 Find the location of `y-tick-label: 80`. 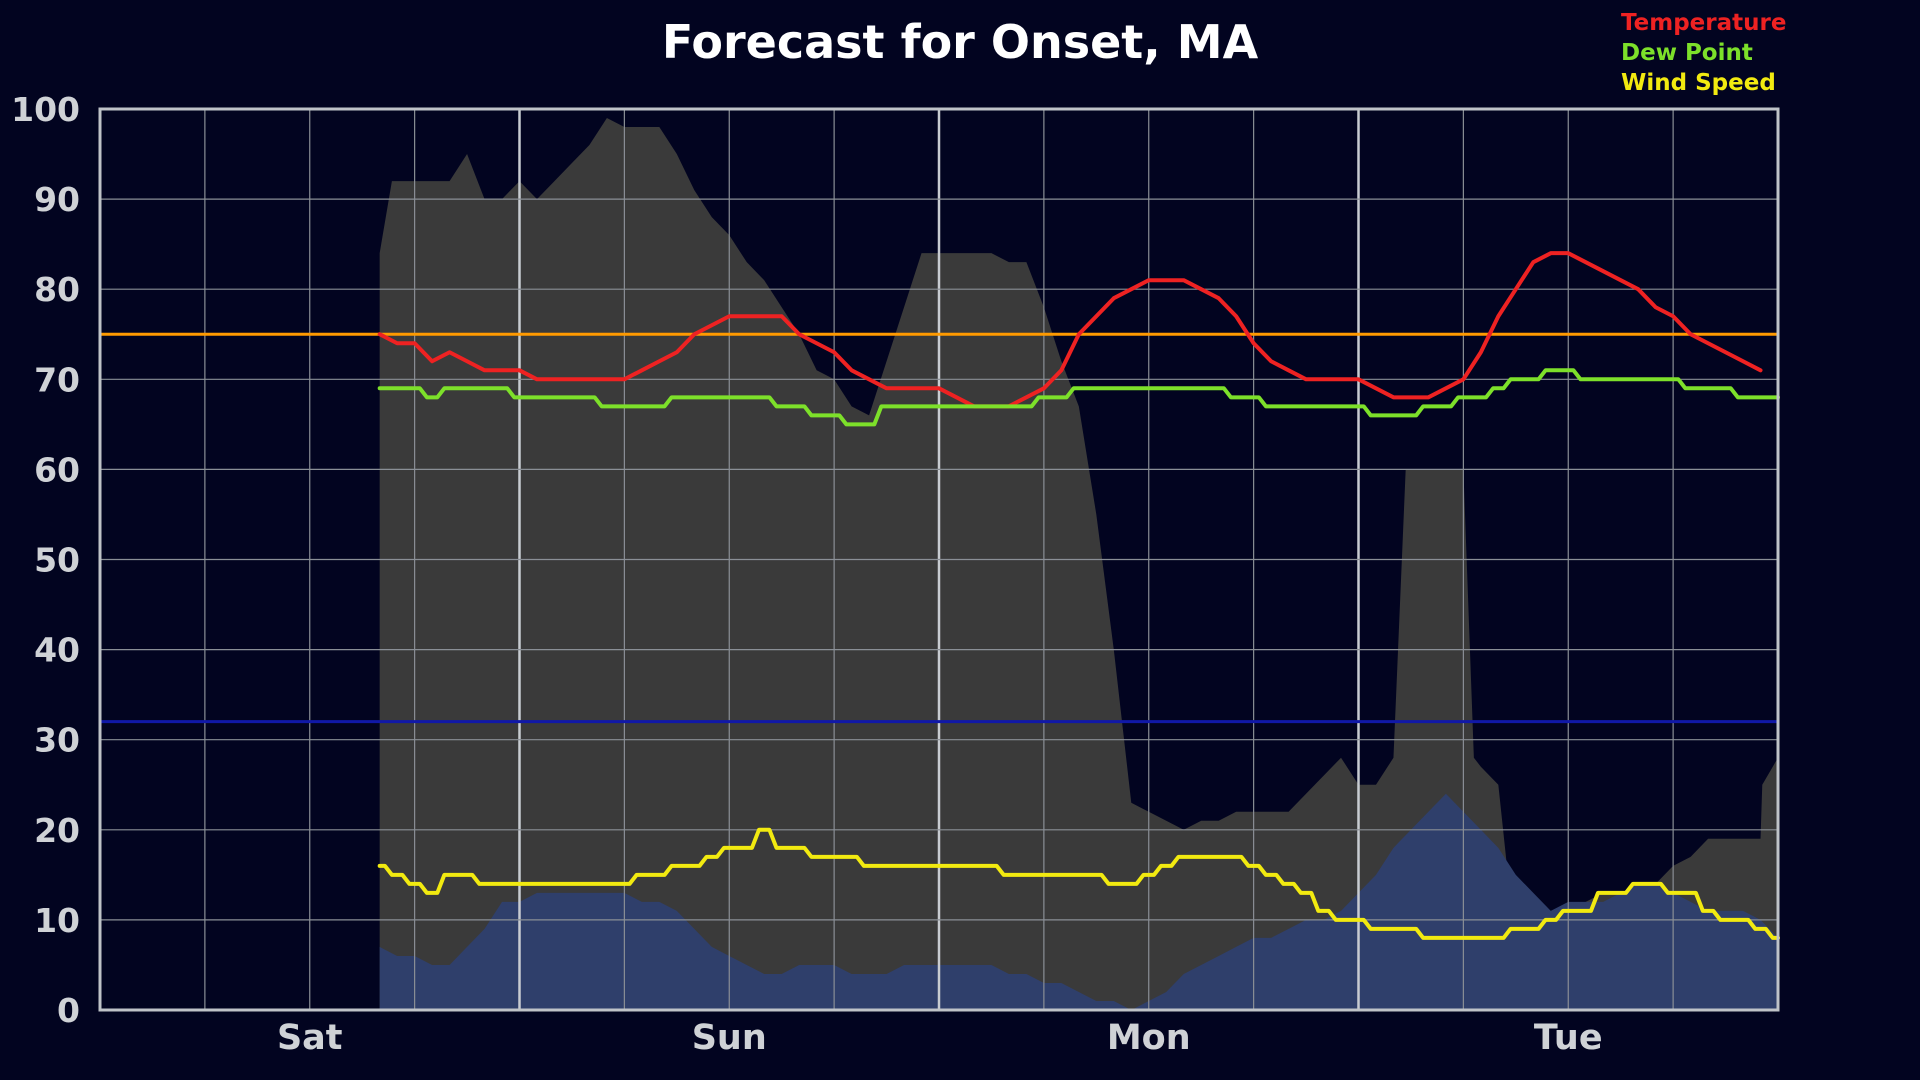

y-tick-label: 80 is located at coordinates (57, 289).